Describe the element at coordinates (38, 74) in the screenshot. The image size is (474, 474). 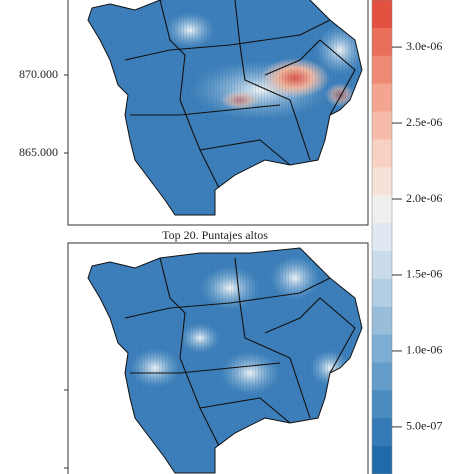
I see `y-tick-label: 870.000` at that location.